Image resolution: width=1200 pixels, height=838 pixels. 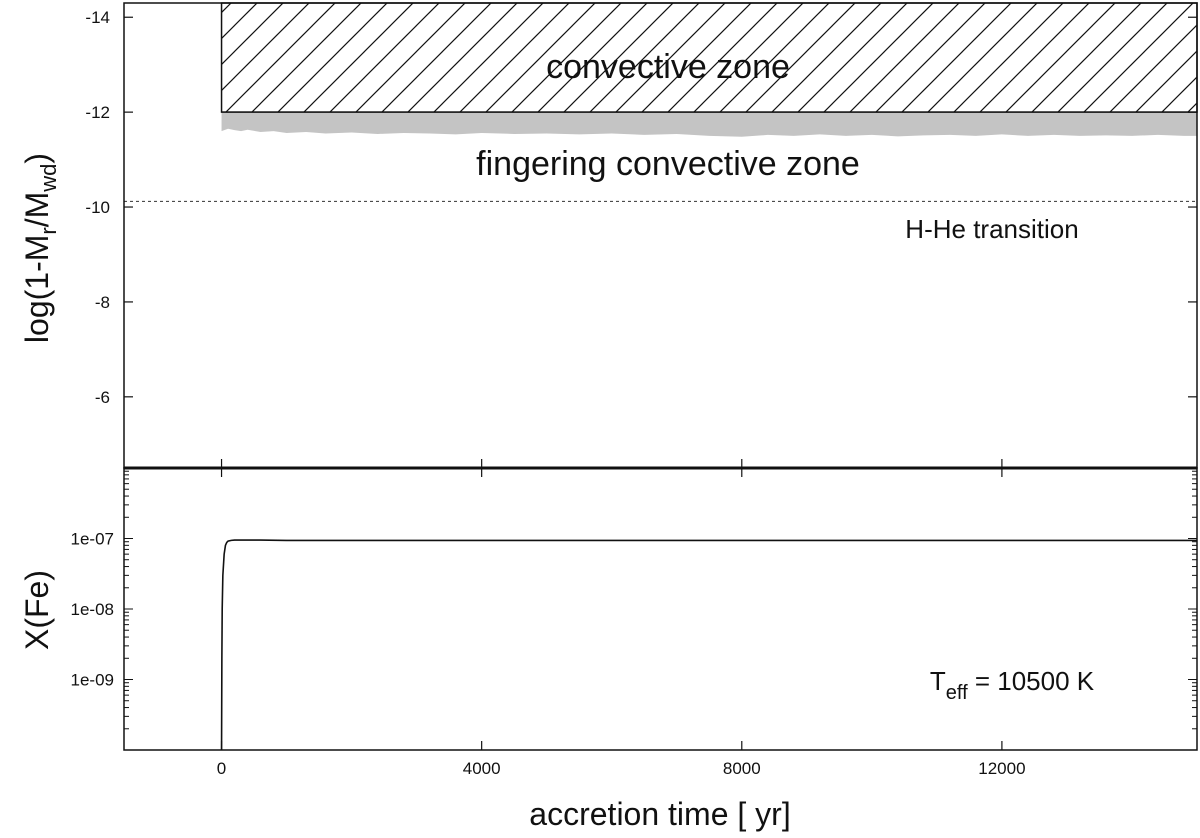 I want to click on bottom-y-axis-title: X(Fe), so click(x=37, y=610).